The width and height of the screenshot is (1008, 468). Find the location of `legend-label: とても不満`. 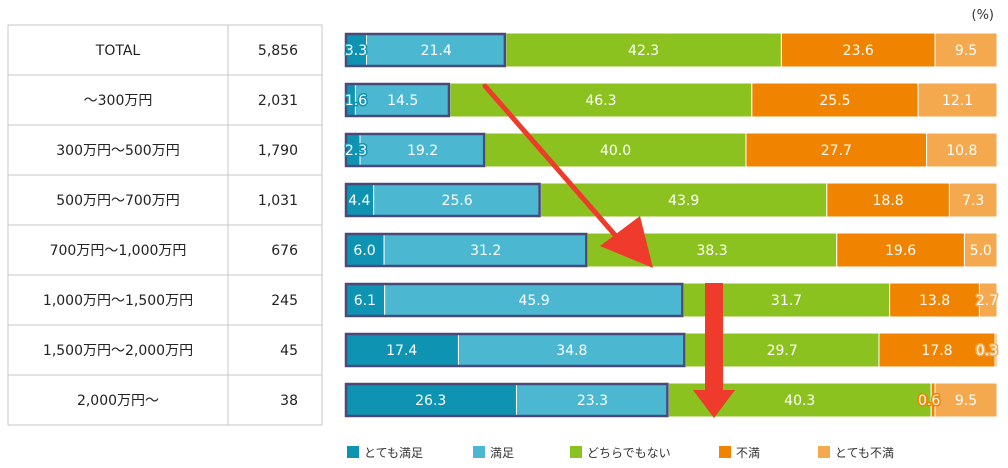

legend-label: とても不満 is located at coordinates (864, 453).